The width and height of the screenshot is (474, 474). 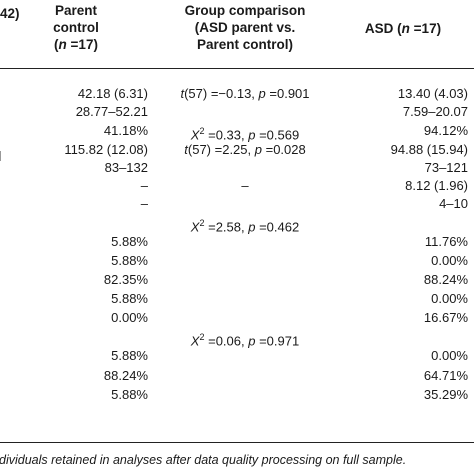 What do you see at coordinates (226, 227) in the screenshot?
I see `comparison-stat-value: =2.58,` at bounding box center [226, 227].